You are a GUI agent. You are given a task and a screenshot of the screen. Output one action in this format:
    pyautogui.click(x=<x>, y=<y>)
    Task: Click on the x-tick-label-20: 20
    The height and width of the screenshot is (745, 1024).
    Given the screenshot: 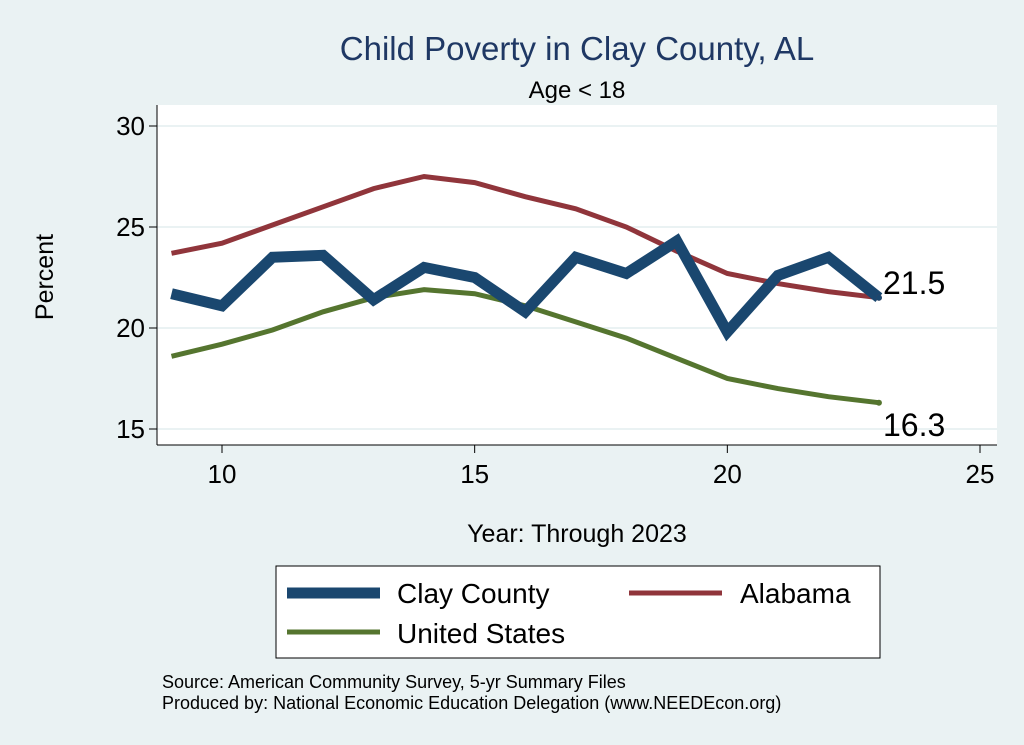 What is the action you would take?
    pyautogui.click(x=727, y=474)
    